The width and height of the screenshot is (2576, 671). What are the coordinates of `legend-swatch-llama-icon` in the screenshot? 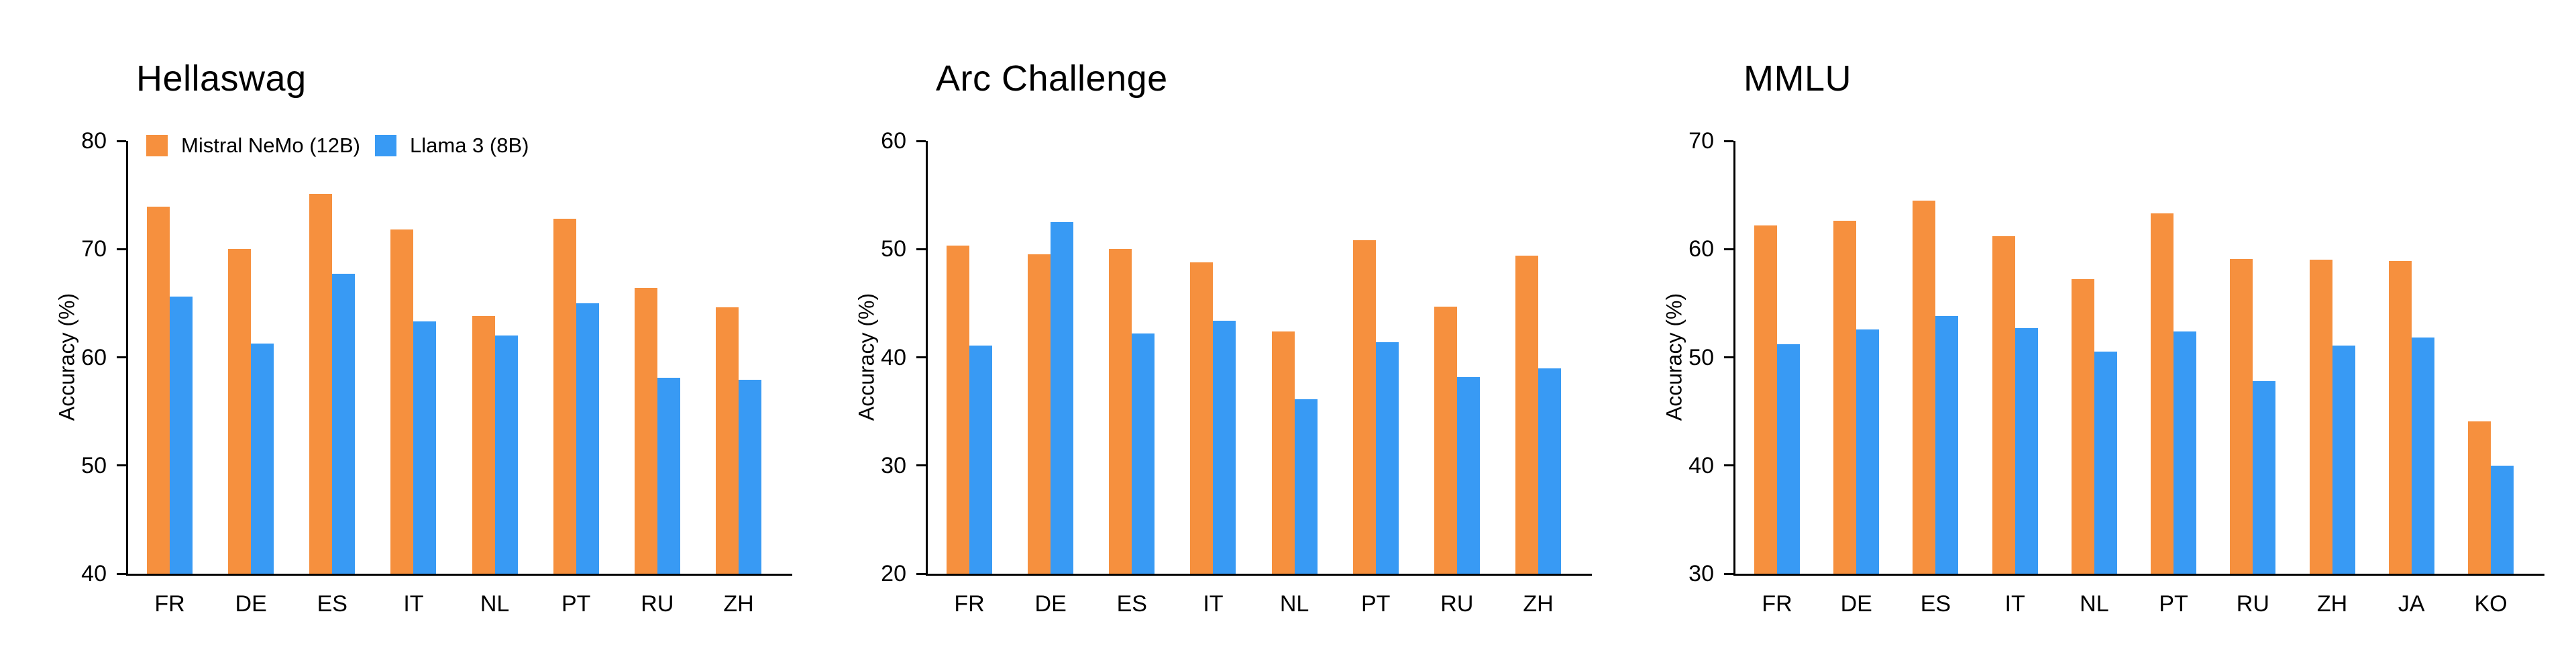 It's located at (385, 145).